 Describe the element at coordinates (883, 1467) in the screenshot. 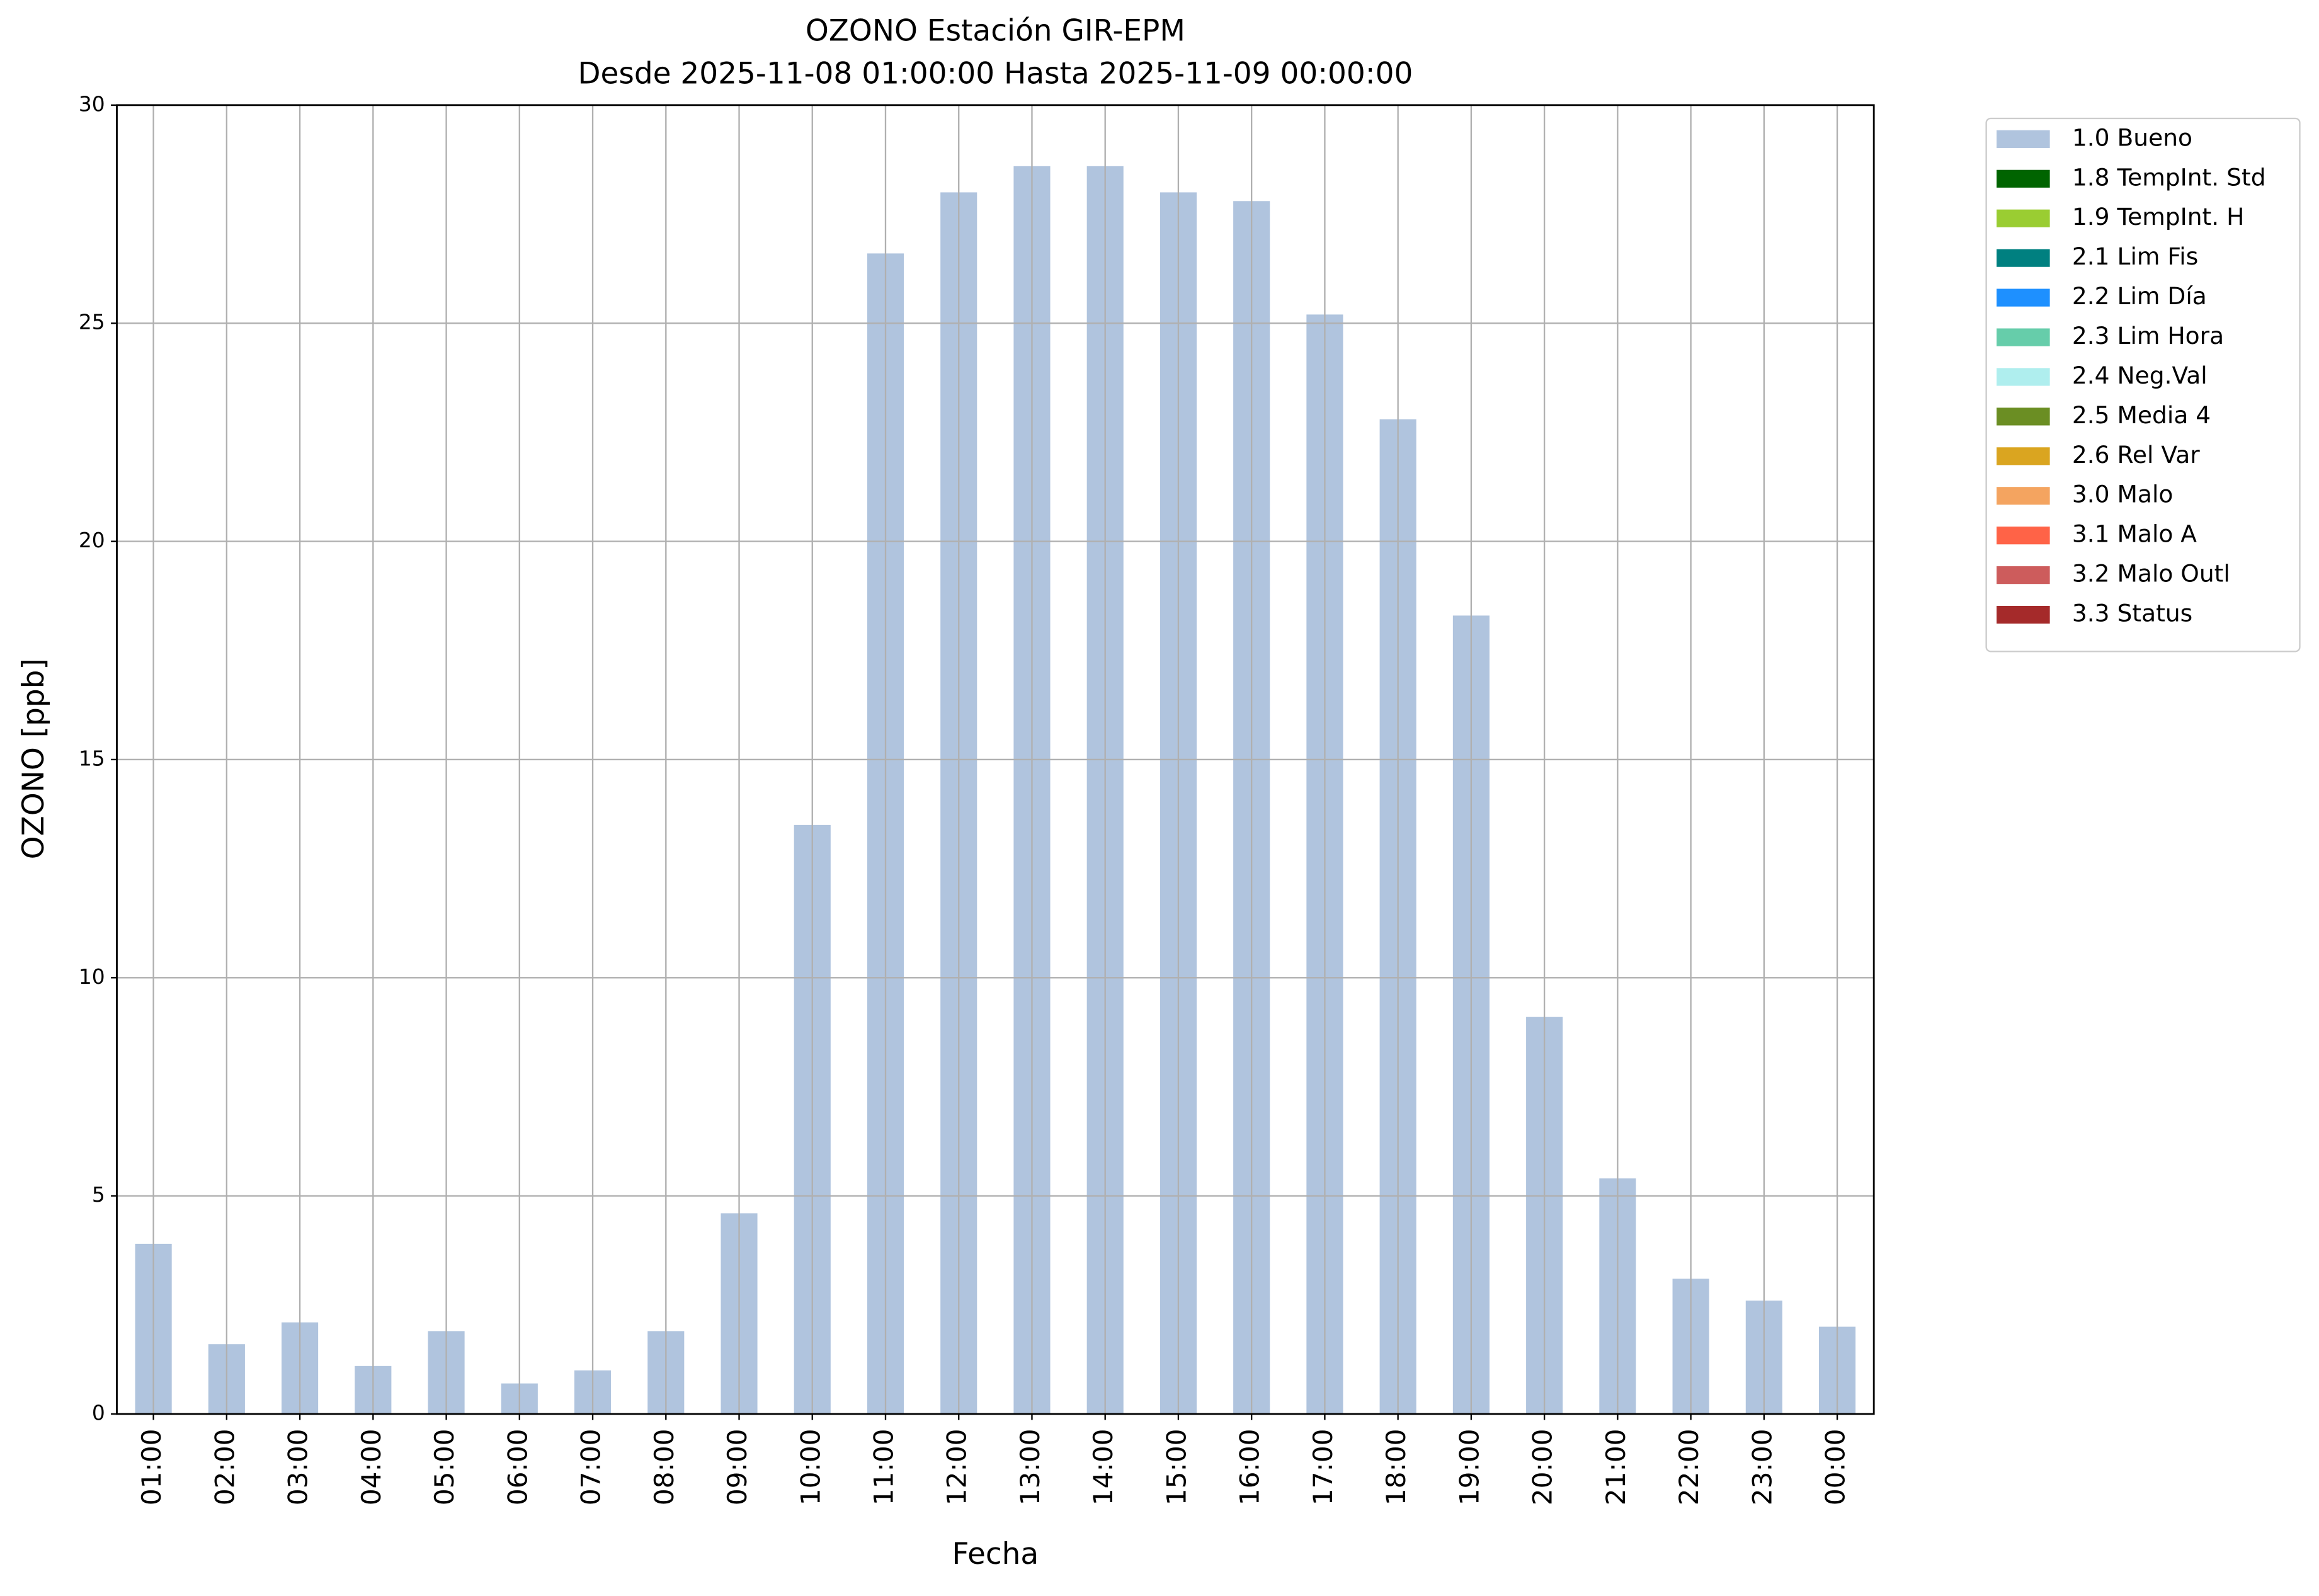

I see `x-tick-label: 11:00` at that location.